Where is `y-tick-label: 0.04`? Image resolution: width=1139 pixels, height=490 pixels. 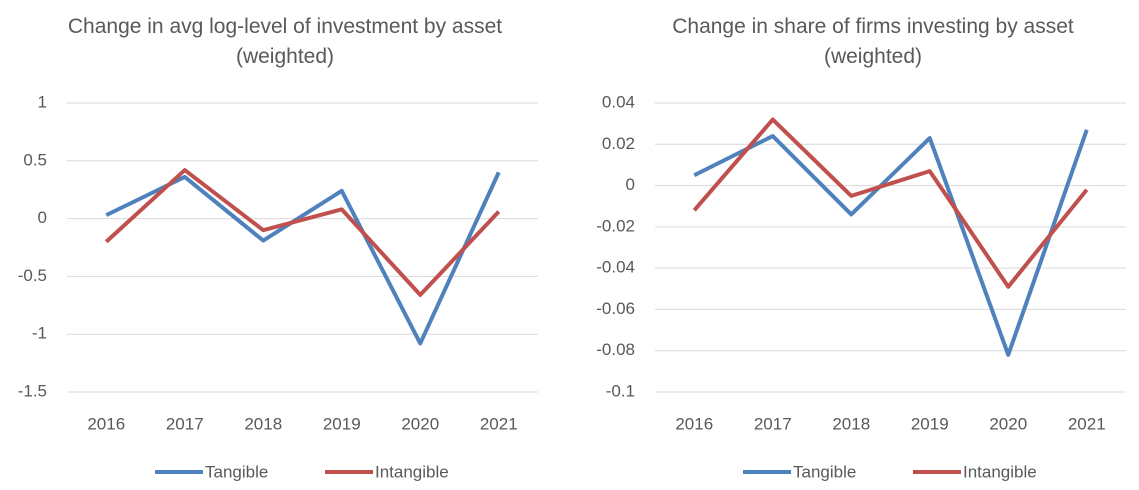
y-tick-label: 0.04 is located at coordinates (618, 101).